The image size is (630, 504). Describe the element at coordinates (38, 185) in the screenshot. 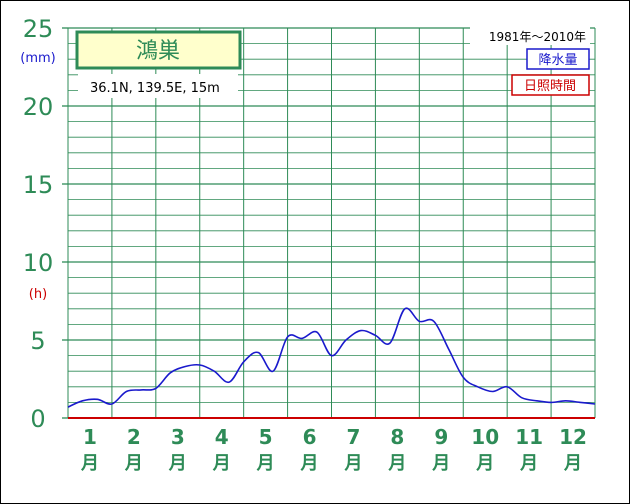

I see `y-tick-label: 15` at that location.